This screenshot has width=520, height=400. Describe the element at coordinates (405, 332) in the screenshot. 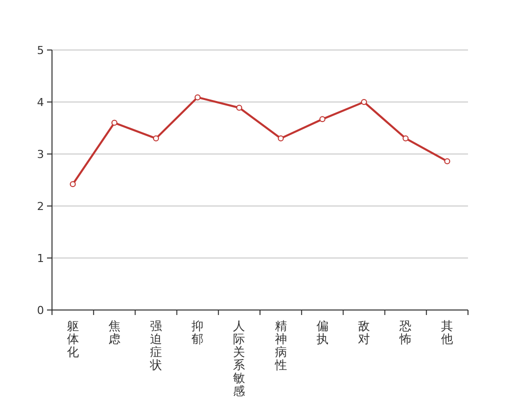

I see `x-tick-label: 恐怖` at that location.